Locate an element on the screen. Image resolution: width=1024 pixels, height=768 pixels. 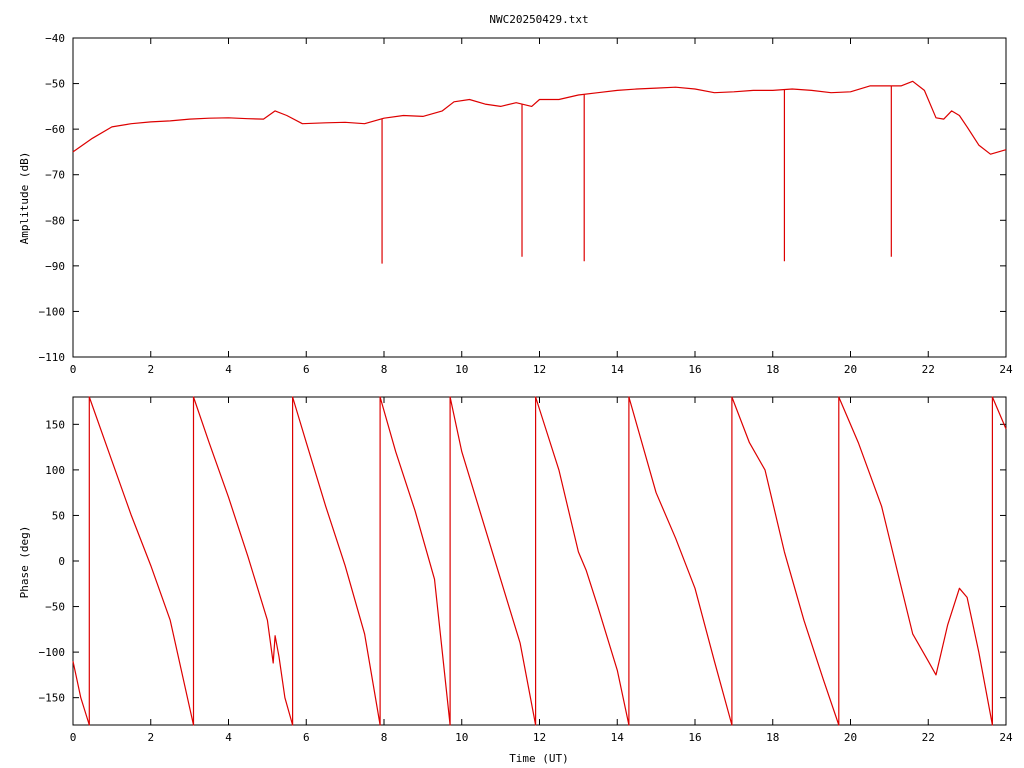
y-tick-label: −90 is located at coordinates (55, 266).